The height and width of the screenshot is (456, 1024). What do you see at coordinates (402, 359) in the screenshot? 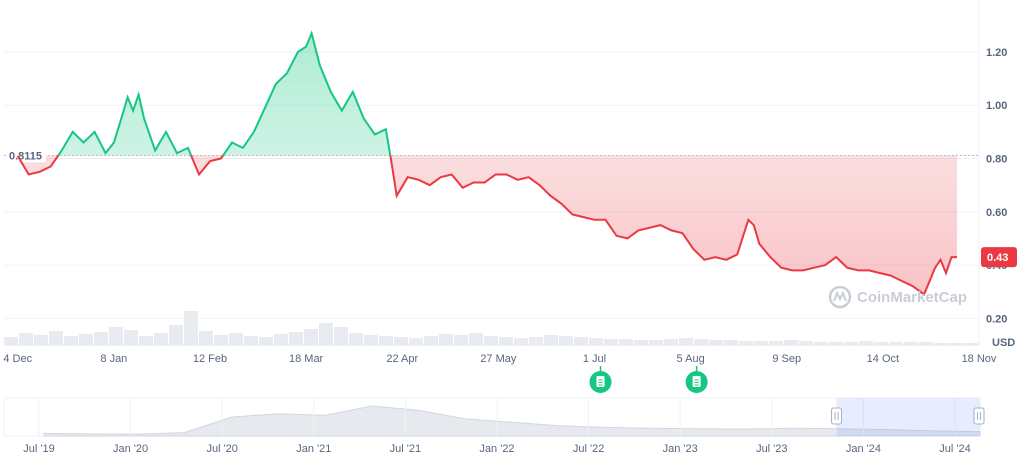
I see `x-tick-label: 22 Apr` at bounding box center [402, 359].